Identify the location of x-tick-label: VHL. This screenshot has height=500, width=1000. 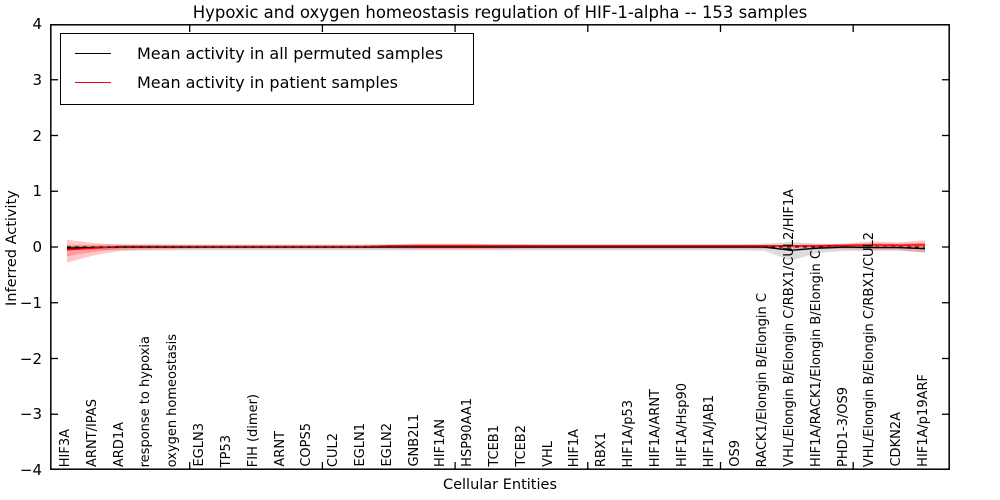
(548, 454).